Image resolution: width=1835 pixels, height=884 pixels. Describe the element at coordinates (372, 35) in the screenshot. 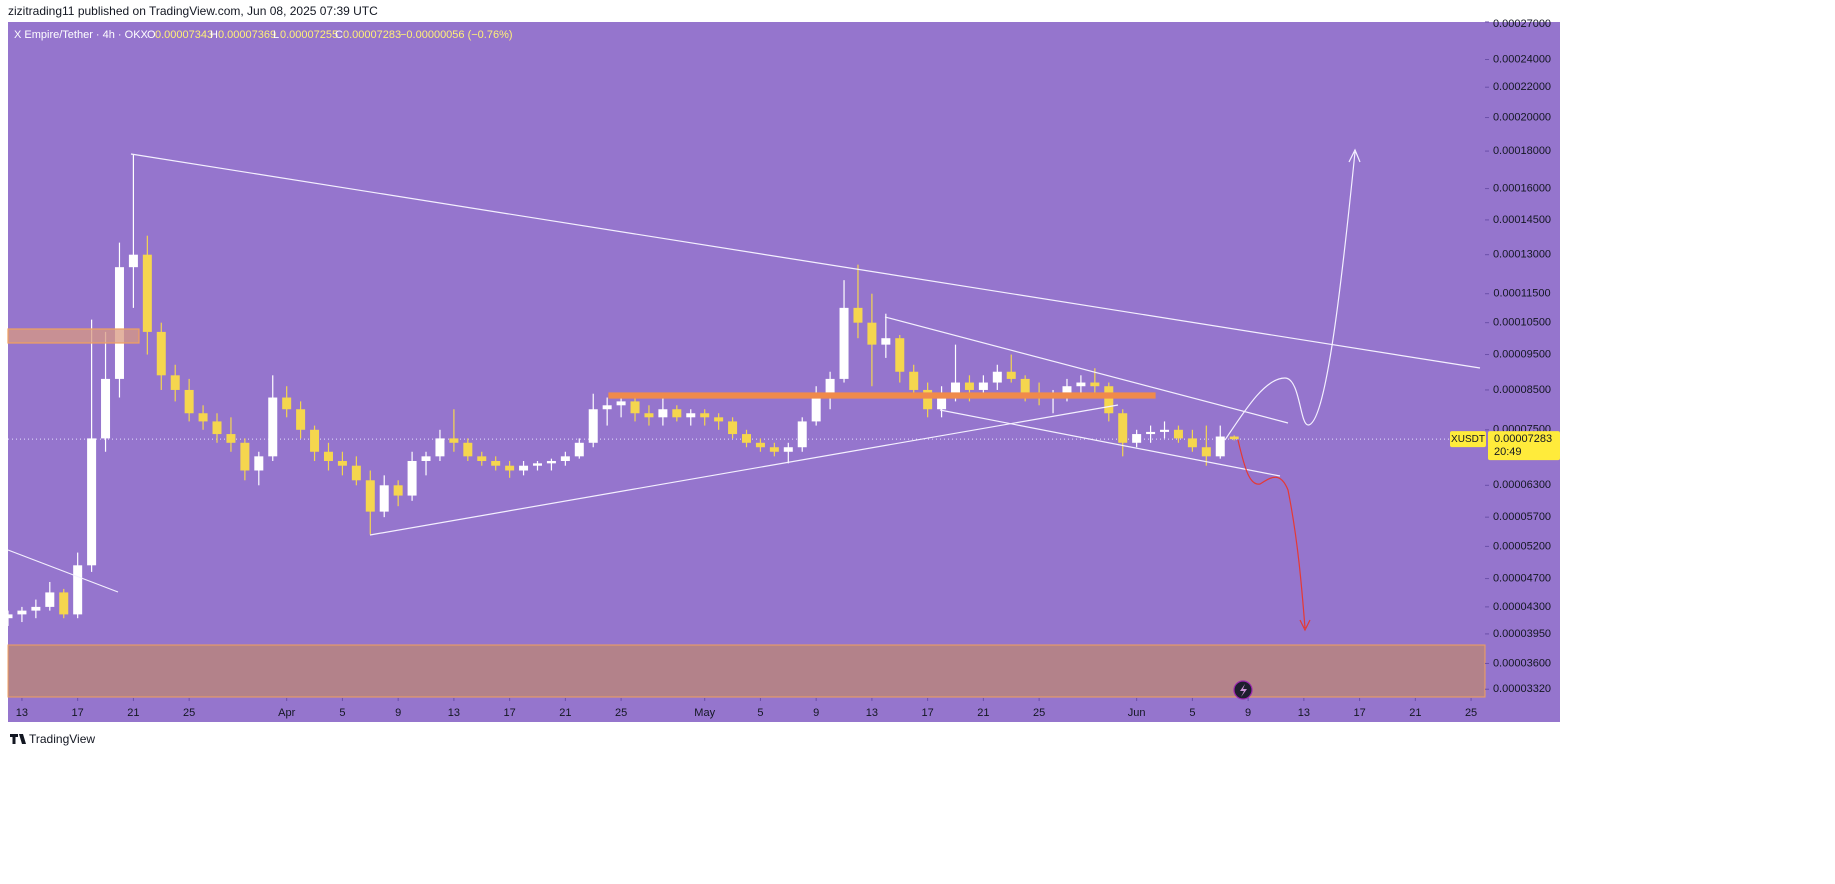

I see `ohlc-value: 0.00007283` at that location.